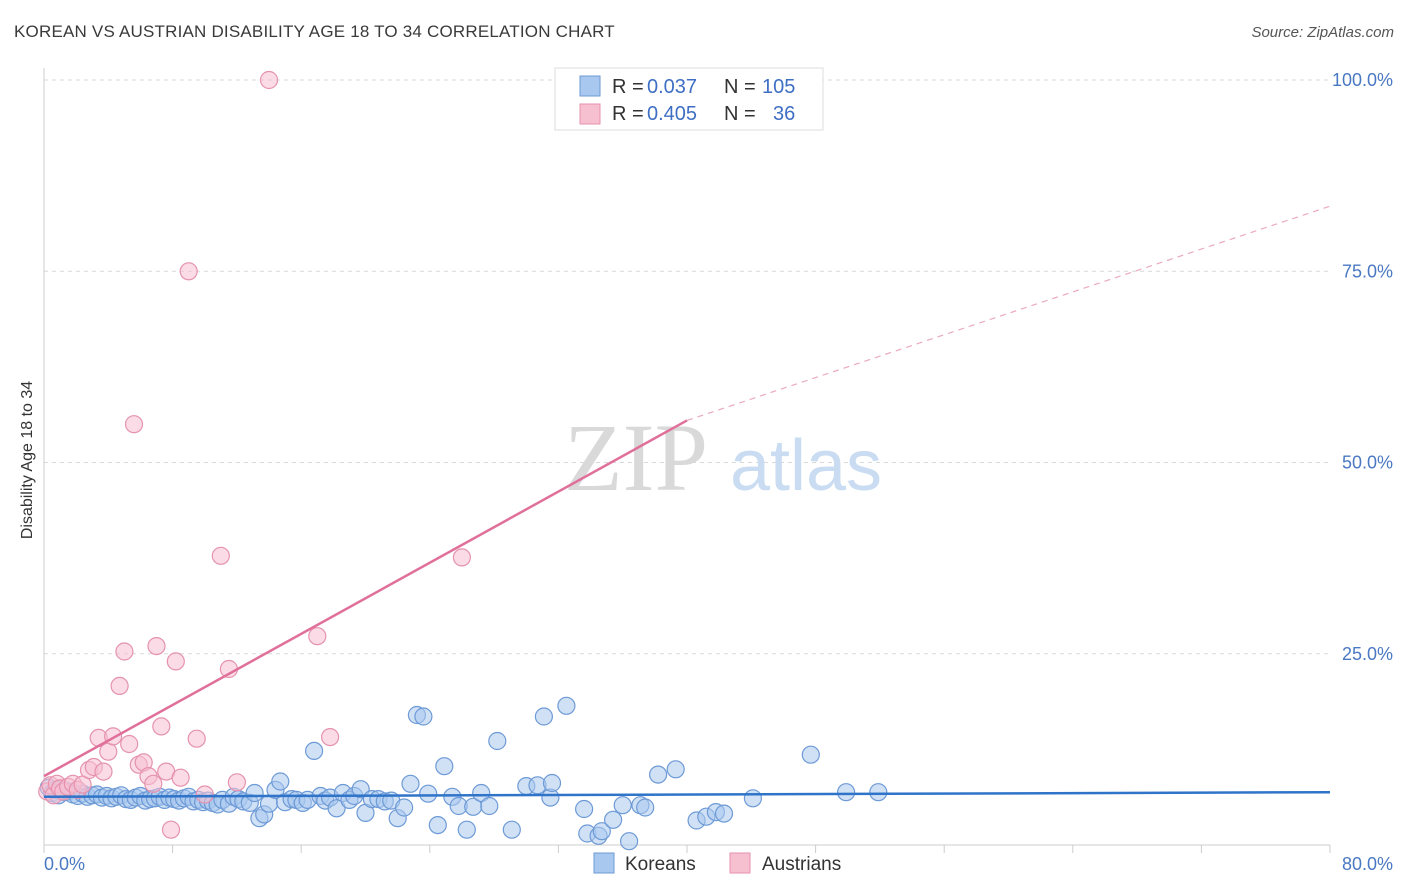 The image size is (1406, 892). I want to click on watermark-atlas: atlas, so click(806, 466).